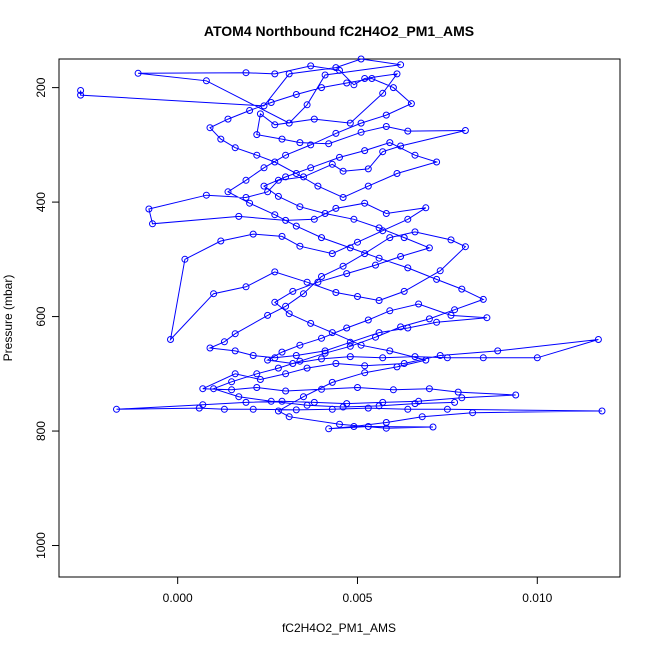 The height and width of the screenshot is (650, 650). I want to click on x-tick-label: 0.000, so click(178, 598).